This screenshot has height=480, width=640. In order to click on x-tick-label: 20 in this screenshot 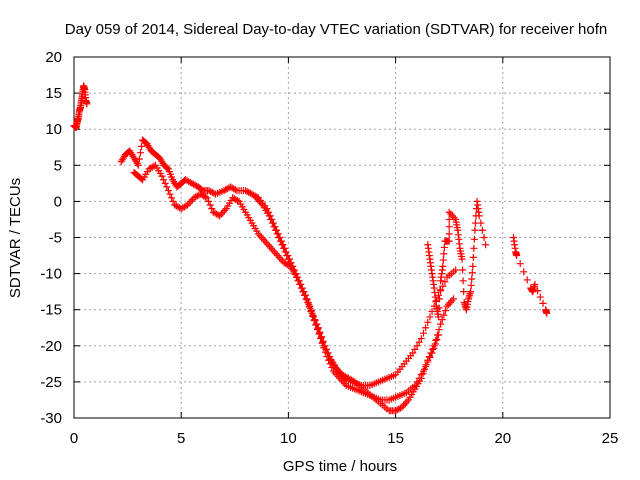, I will do `click(502, 438)`.